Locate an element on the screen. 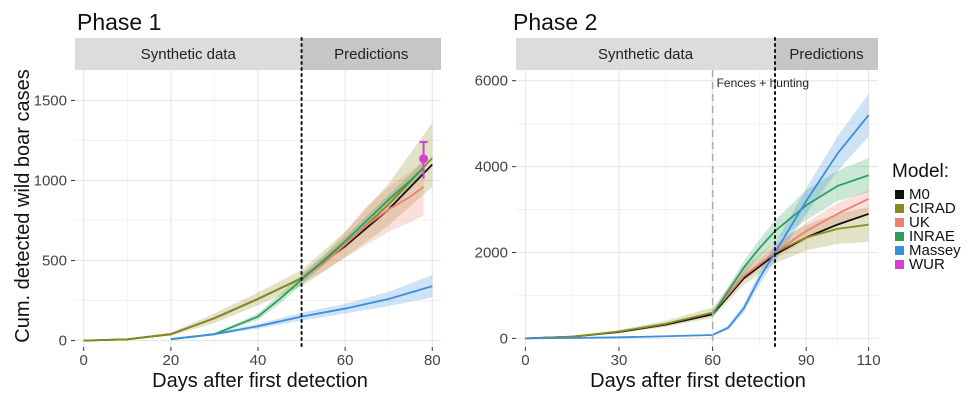 This screenshot has width=968, height=395. legend-title: Model: is located at coordinates (920, 171).